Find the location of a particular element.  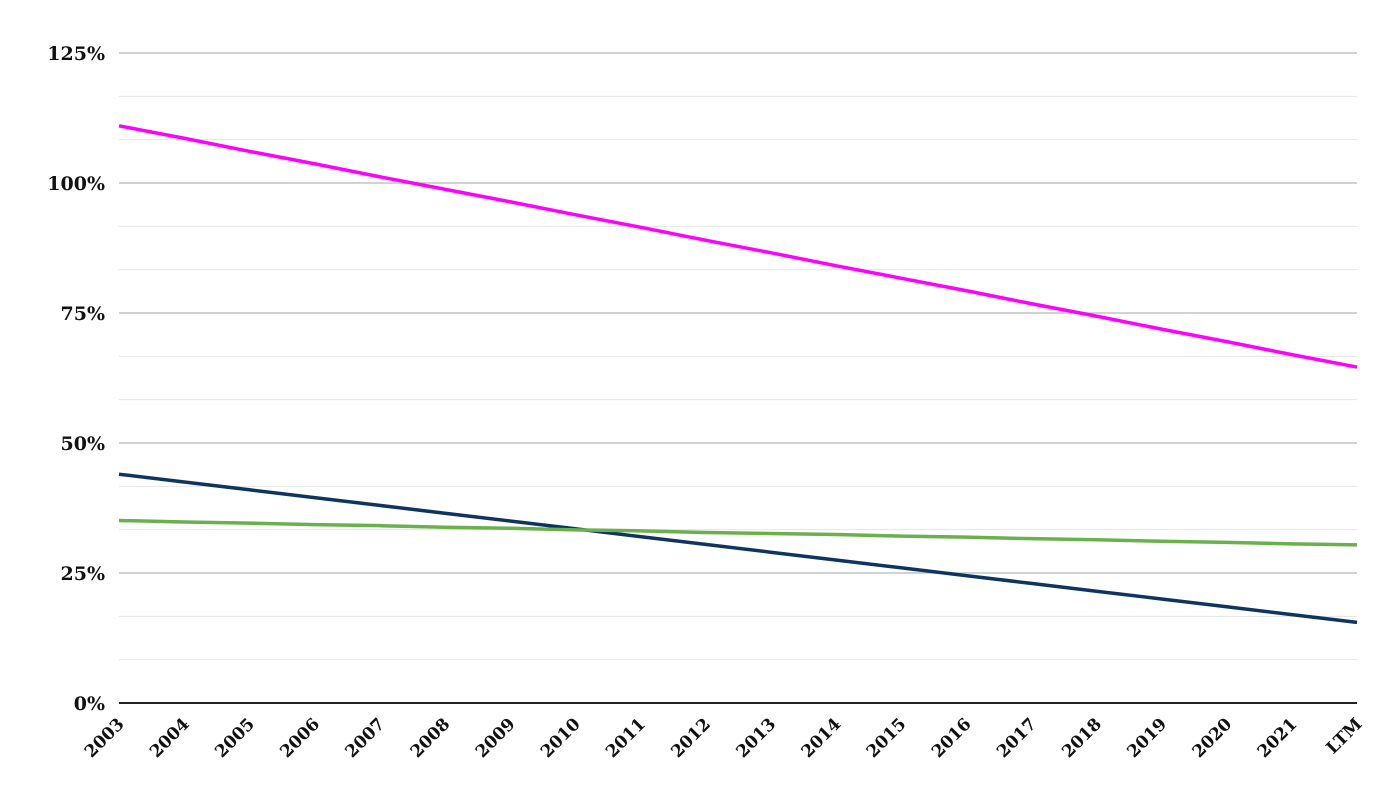

x-tick-label: 2021 is located at coordinates (1278, 738).